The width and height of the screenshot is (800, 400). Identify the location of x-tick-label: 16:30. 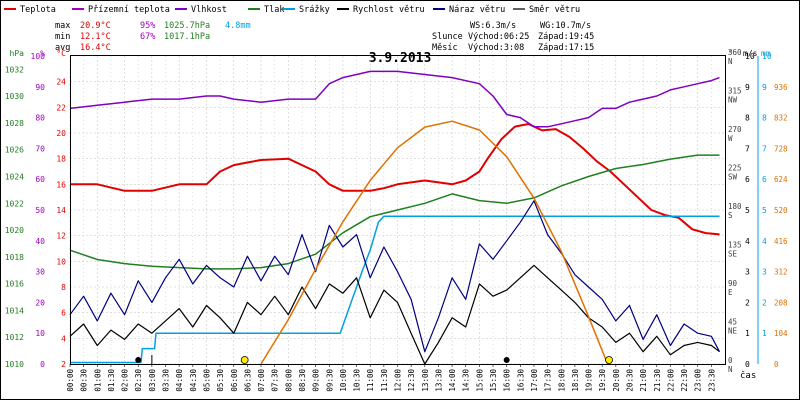
(520, 380).